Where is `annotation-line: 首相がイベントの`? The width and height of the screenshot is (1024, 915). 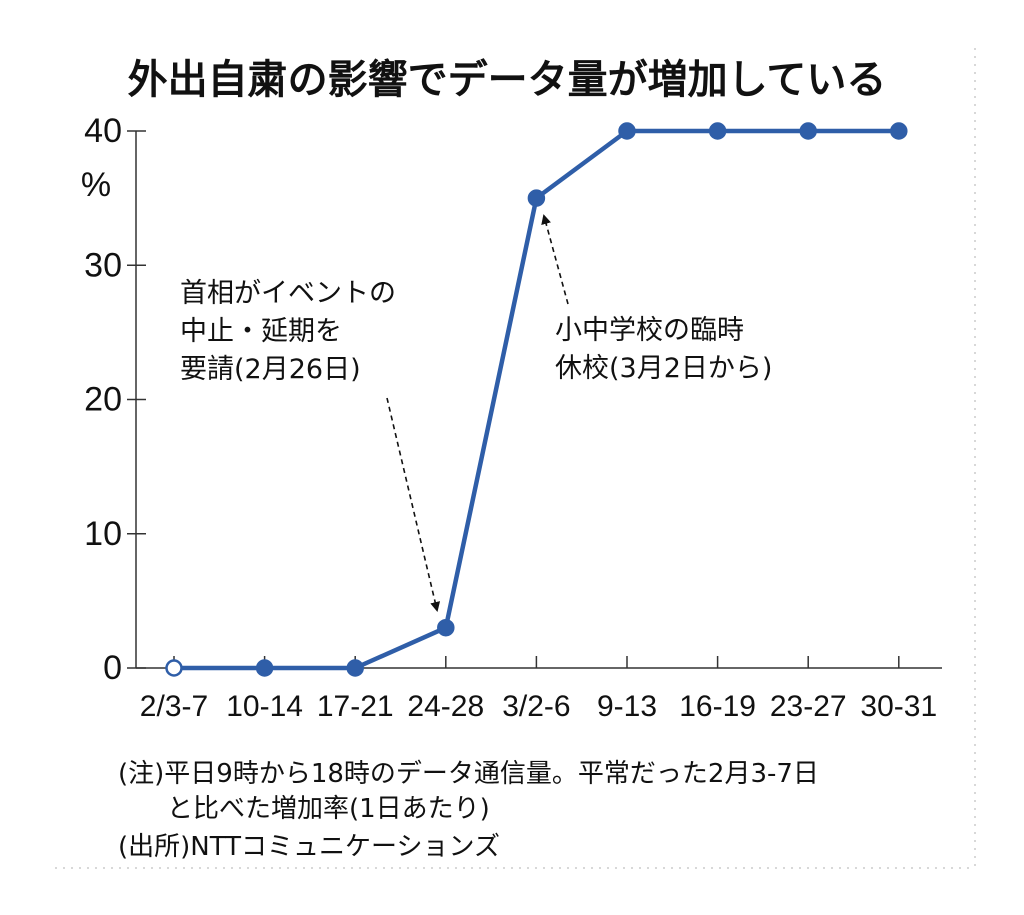
annotation-line: 首相がイベントの is located at coordinates (288, 293).